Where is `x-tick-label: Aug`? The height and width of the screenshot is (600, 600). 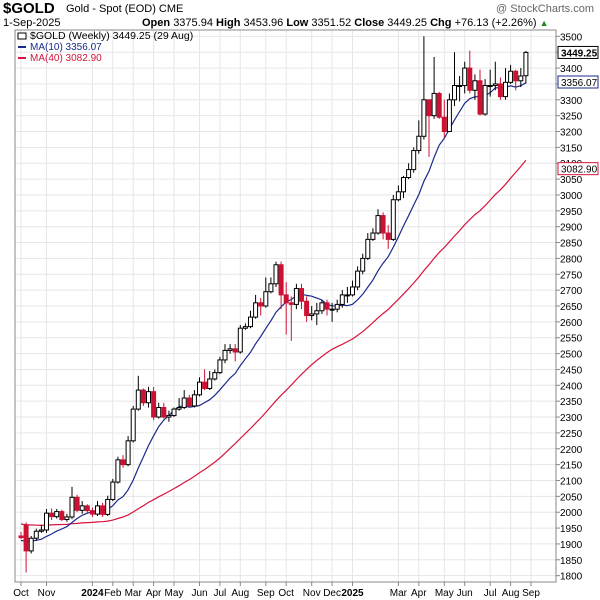 x-tick-label: Aug is located at coordinates (511, 593).